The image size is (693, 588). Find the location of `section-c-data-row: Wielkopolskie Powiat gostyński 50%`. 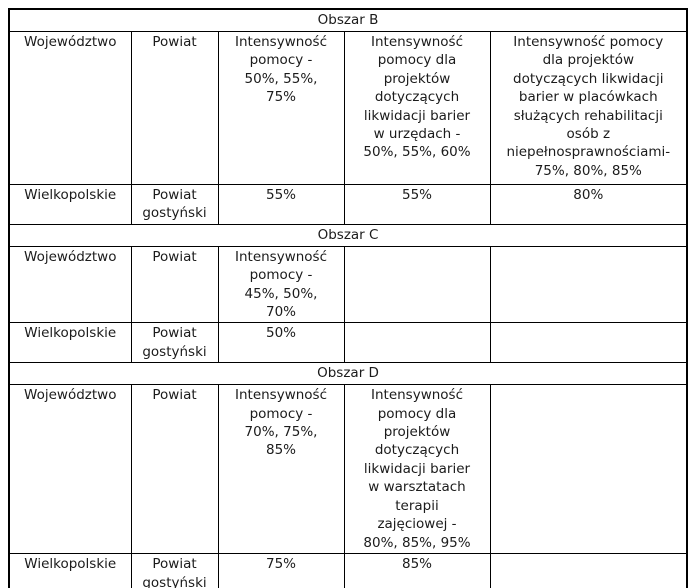

section-c-data-row: Wielkopolskie Powiat gostyński 50% is located at coordinates (348, 343).